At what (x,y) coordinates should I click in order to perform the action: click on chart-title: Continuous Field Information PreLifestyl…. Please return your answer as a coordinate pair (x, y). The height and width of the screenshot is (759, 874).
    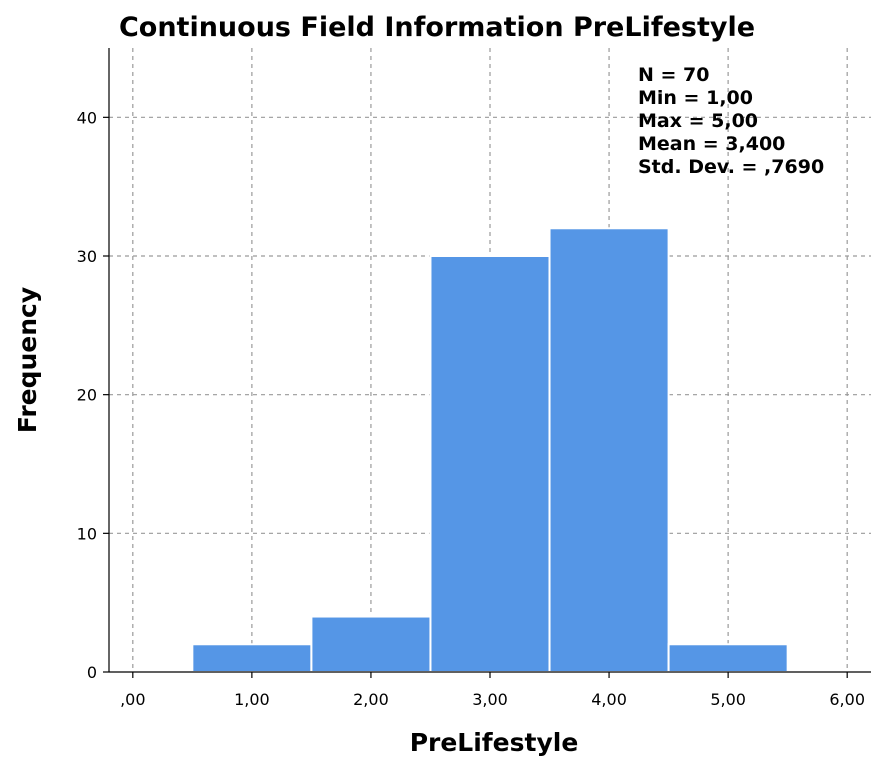
    Looking at the image, I should click on (437, 27).